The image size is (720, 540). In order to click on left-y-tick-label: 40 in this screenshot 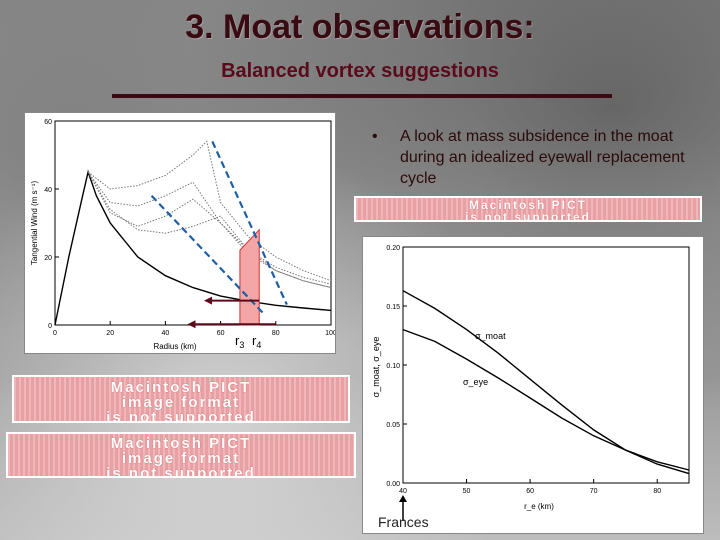, I will do `click(48, 190)`.